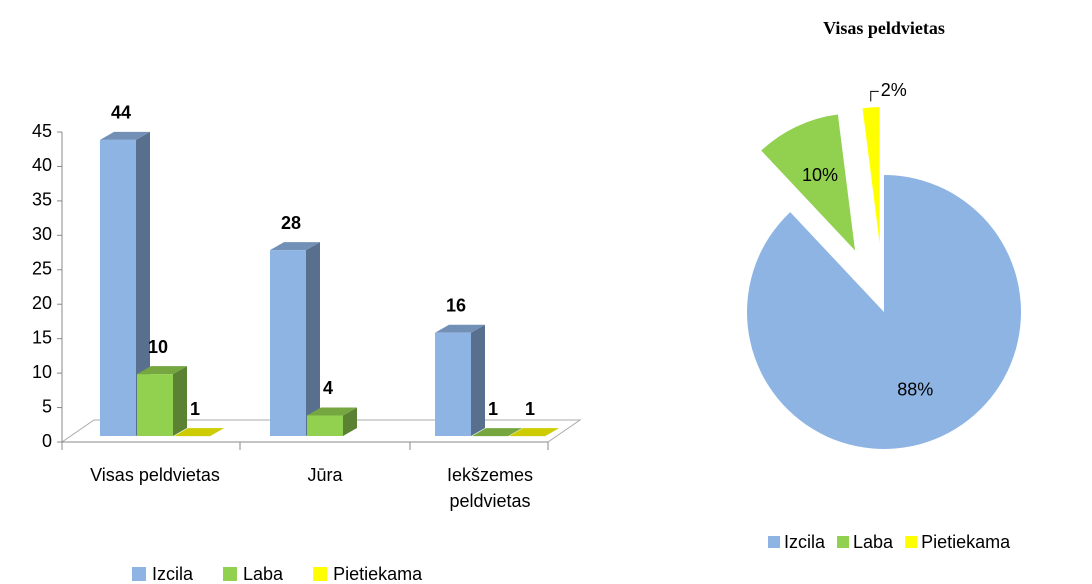 The image size is (1092, 584). What do you see at coordinates (42, 372) in the screenshot?
I see `y-tick-label: 10` at bounding box center [42, 372].